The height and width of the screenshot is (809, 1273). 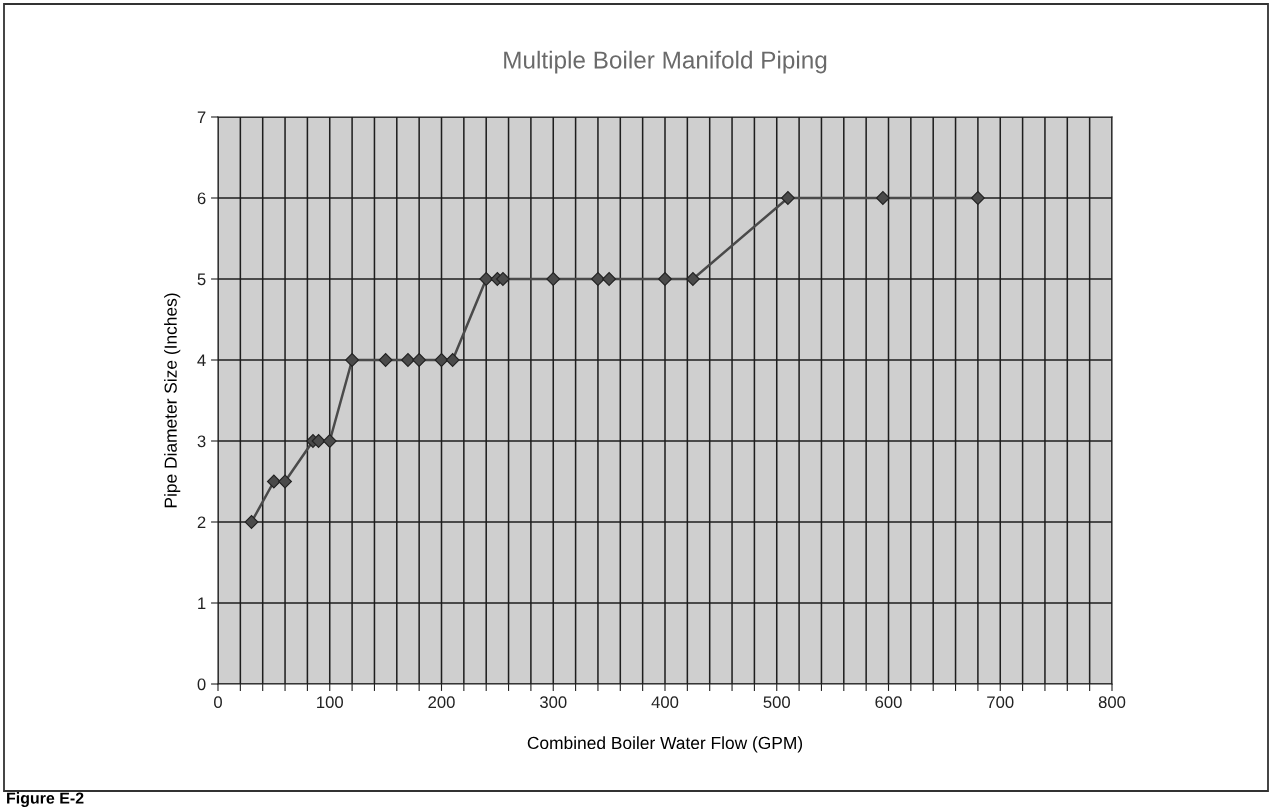 I want to click on y-tick-label: 6, so click(x=201, y=198).